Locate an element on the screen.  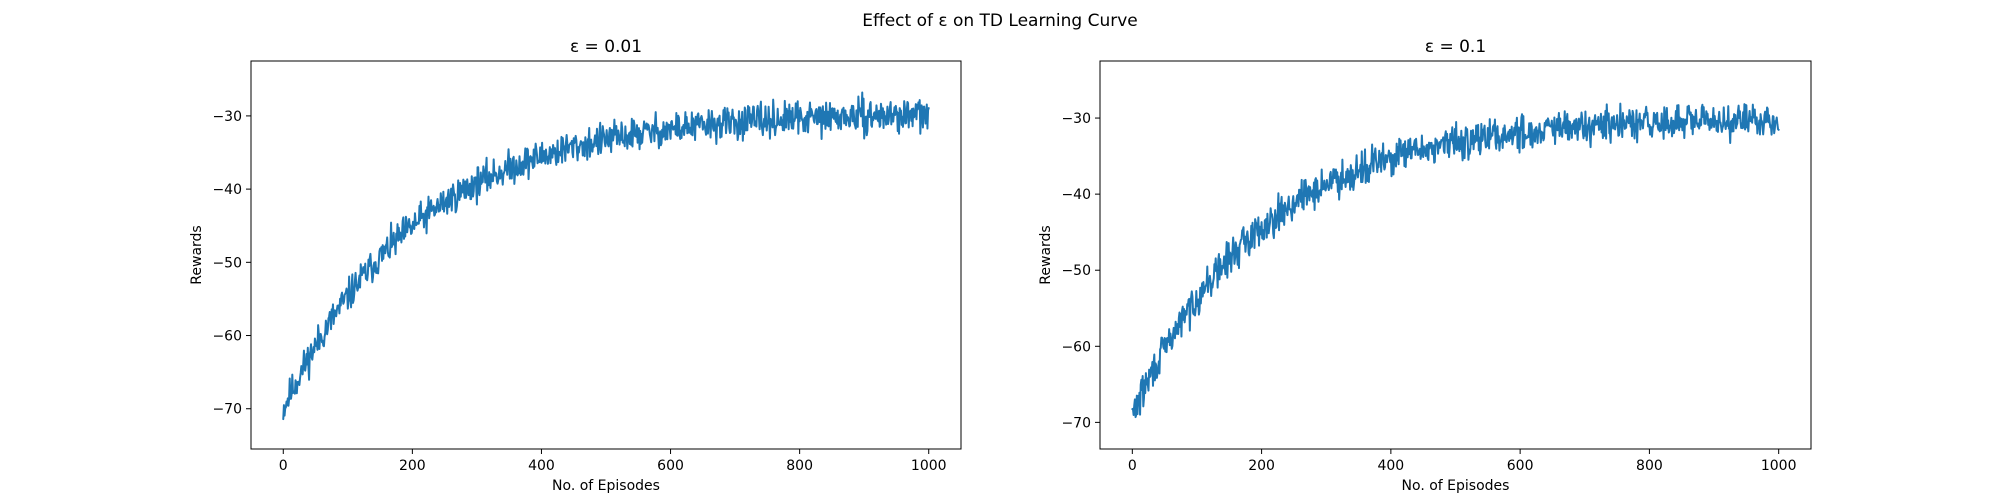
subplot-title: ε = 0.1 is located at coordinates (1455, 47).